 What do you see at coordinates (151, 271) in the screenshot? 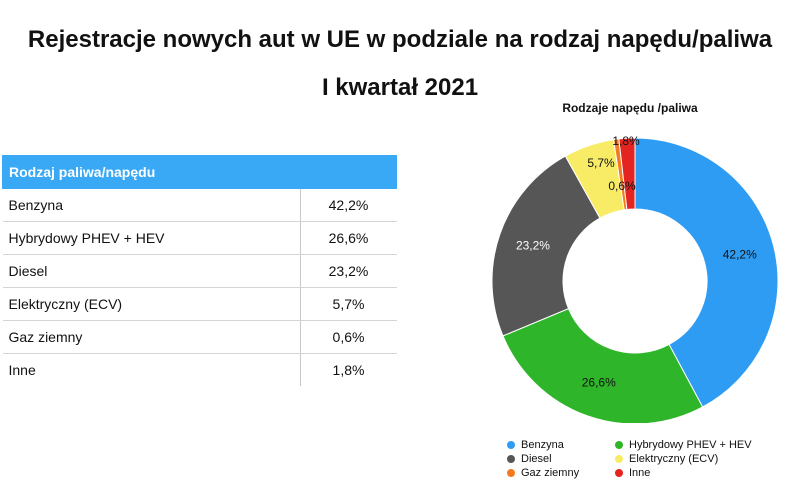
I see `table-row-label: Diesel` at bounding box center [151, 271].